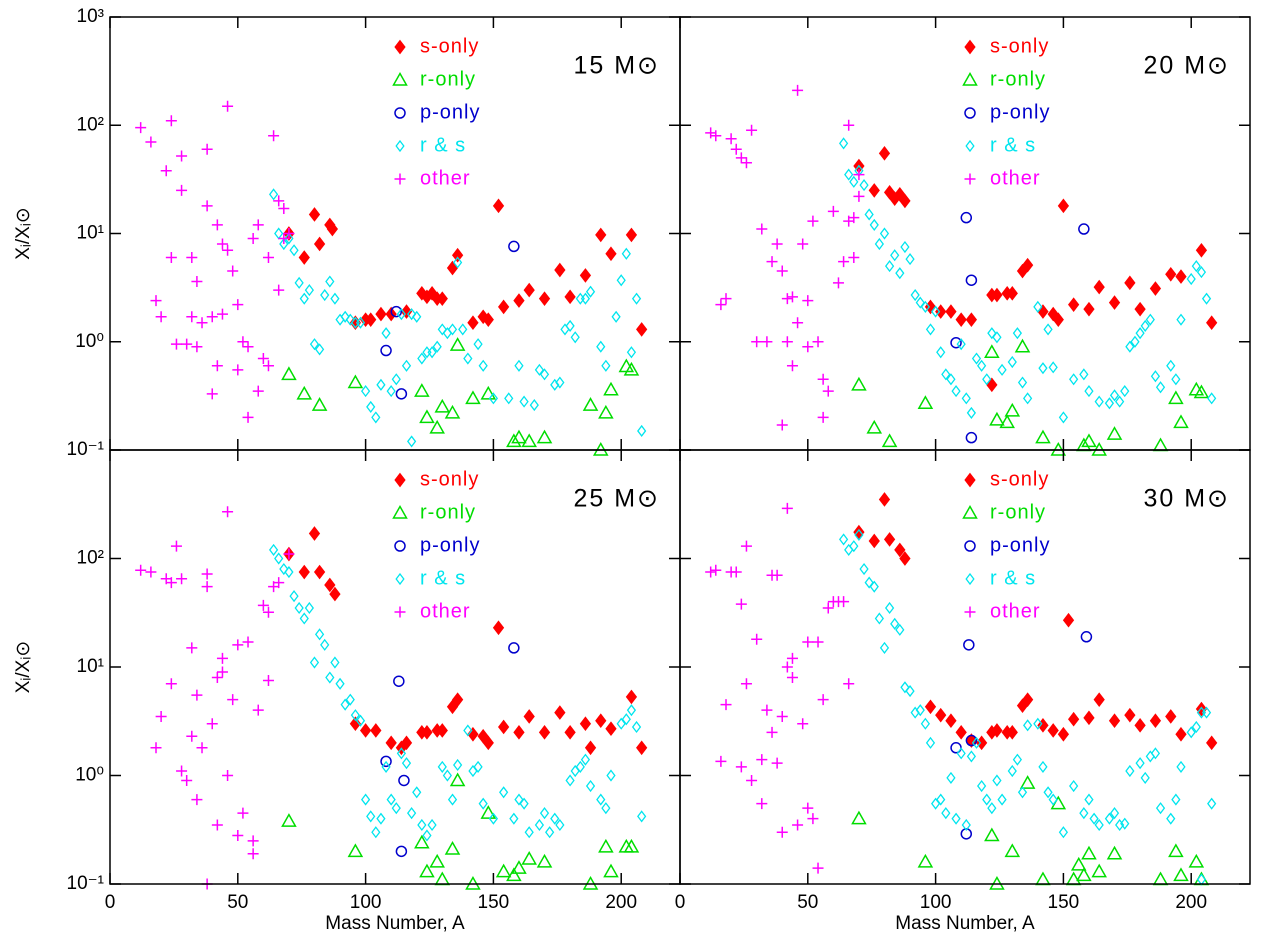 This screenshot has width=1271, height=947. Describe the element at coordinates (443, 145) in the screenshot. I see `legend-label: r & s` at that location.